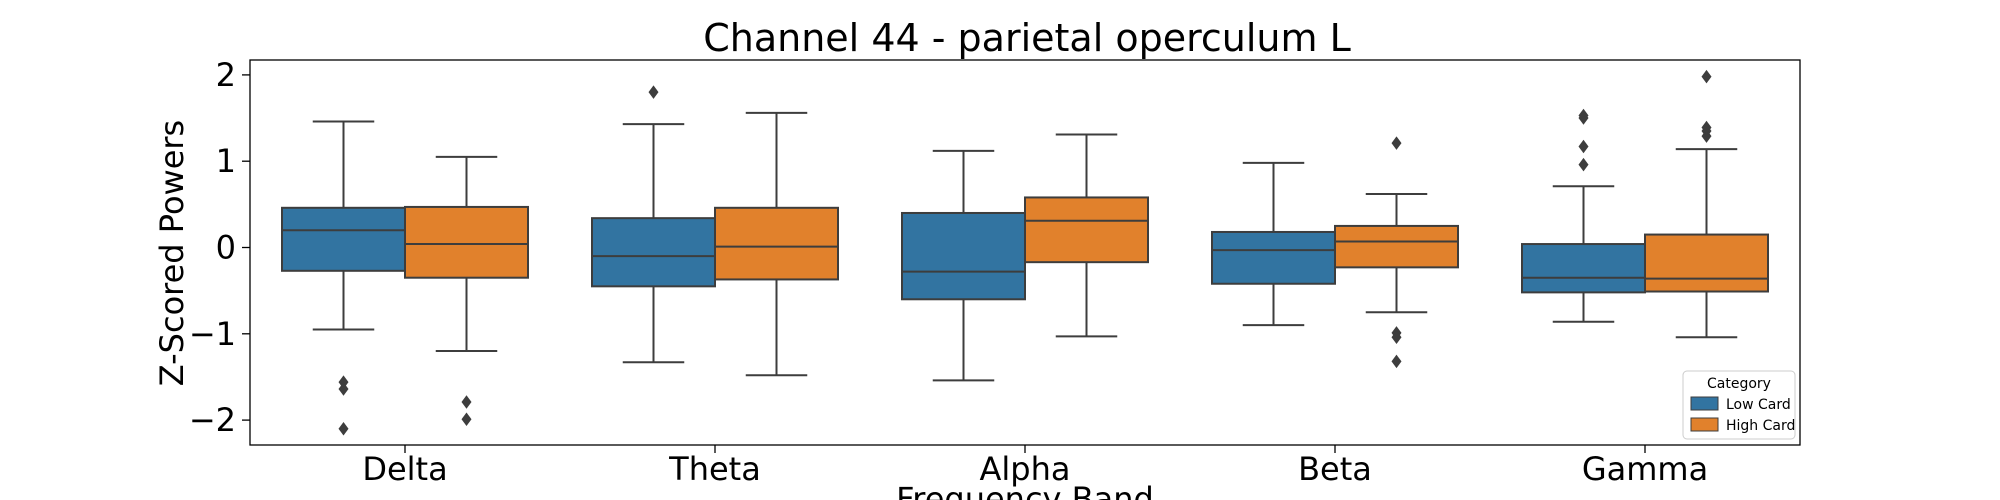 The width and height of the screenshot is (2000, 500). I want to click on x-axis: Delta Theta Alpha Beta Gamma, so click(1035, 466).